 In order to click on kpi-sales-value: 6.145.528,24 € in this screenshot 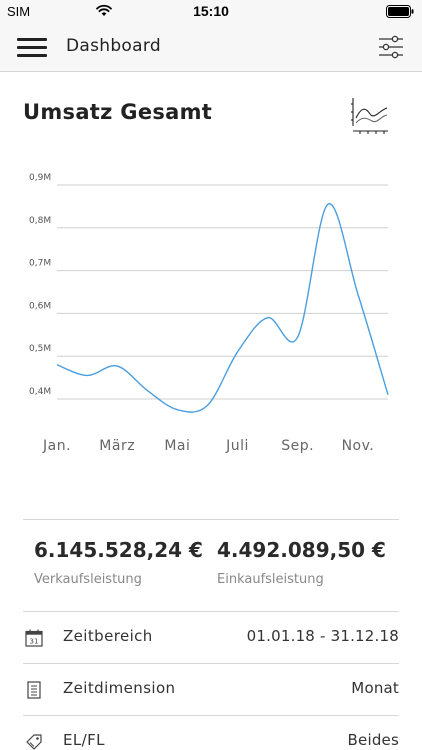, I will do `click(118, 550)`.